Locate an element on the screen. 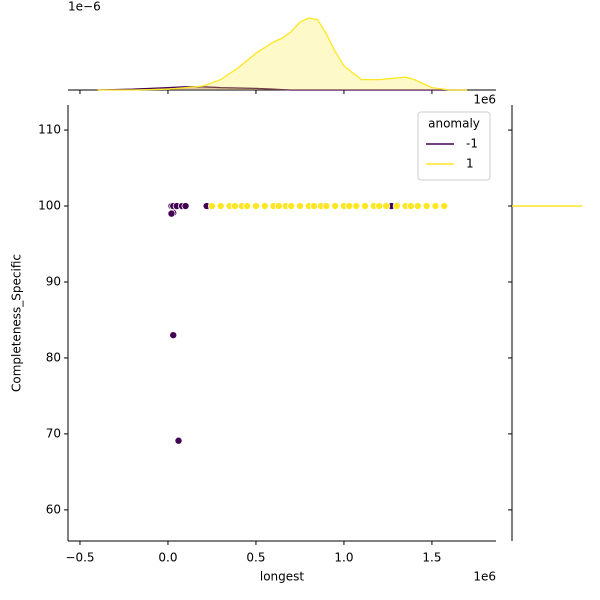  y-tick-label: 100 is located at coordinates (49, 206).